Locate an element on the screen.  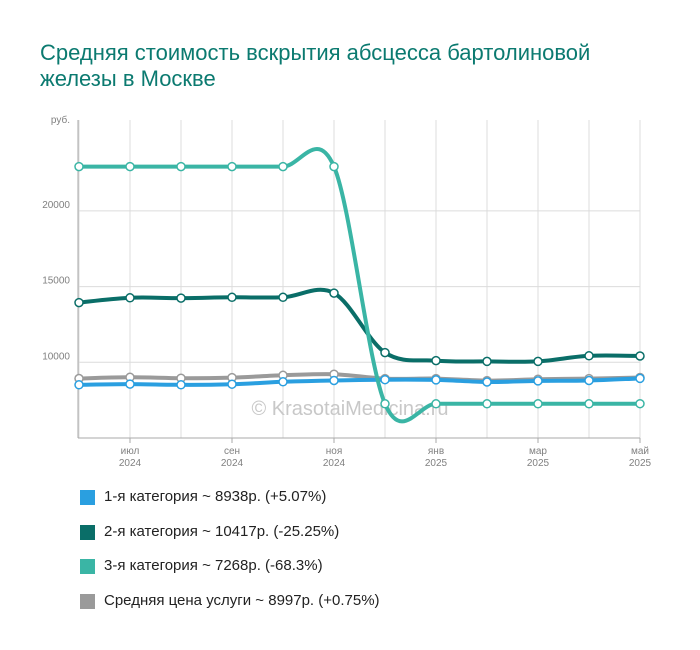
legend-item-category-1: 1-я категория ~ 8938р. (+5.07%) is located at coordinates (230, 503).